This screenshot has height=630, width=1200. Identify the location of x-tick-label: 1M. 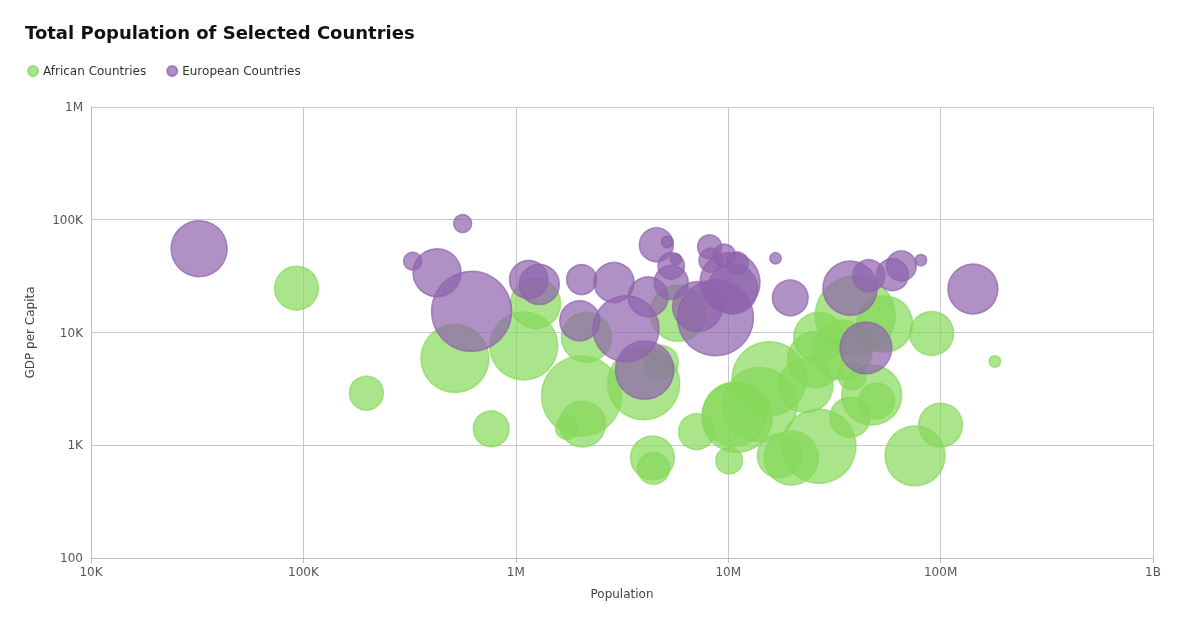
(515, 572).